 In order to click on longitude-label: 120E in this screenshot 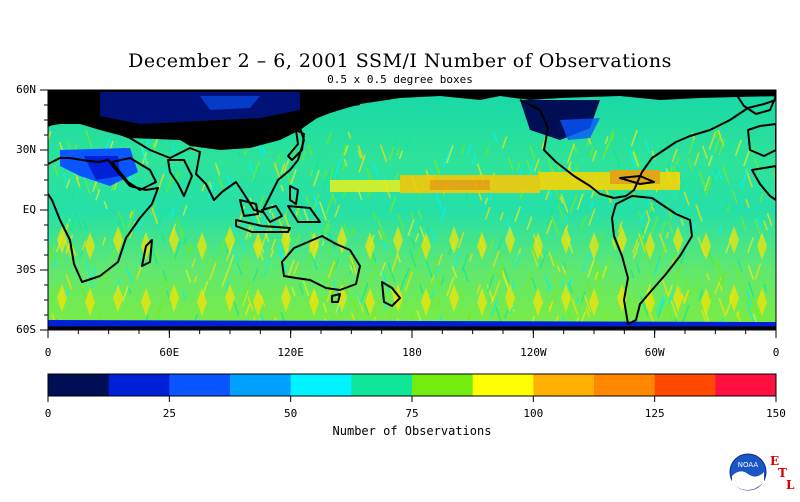, I will do `click(290, 352)`.